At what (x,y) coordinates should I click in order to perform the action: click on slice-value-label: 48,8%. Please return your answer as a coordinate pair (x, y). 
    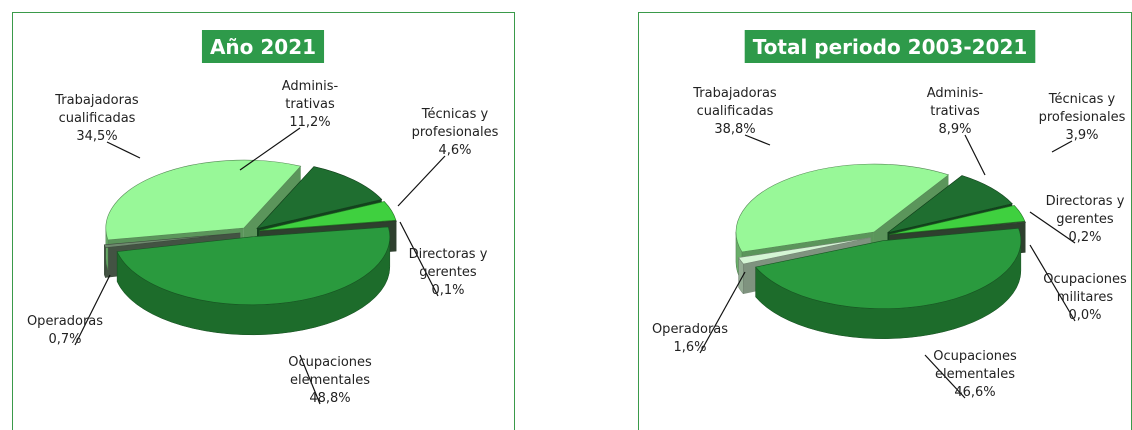
    Looking at the image, I should click on (329, 398).